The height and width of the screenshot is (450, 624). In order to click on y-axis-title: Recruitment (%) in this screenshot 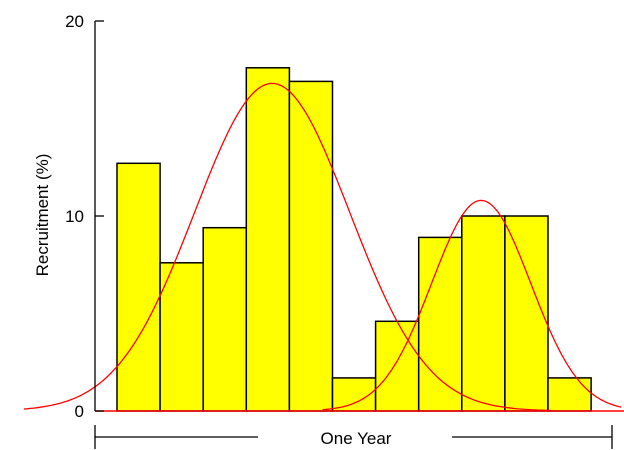, I will do `click(42, 215)`.